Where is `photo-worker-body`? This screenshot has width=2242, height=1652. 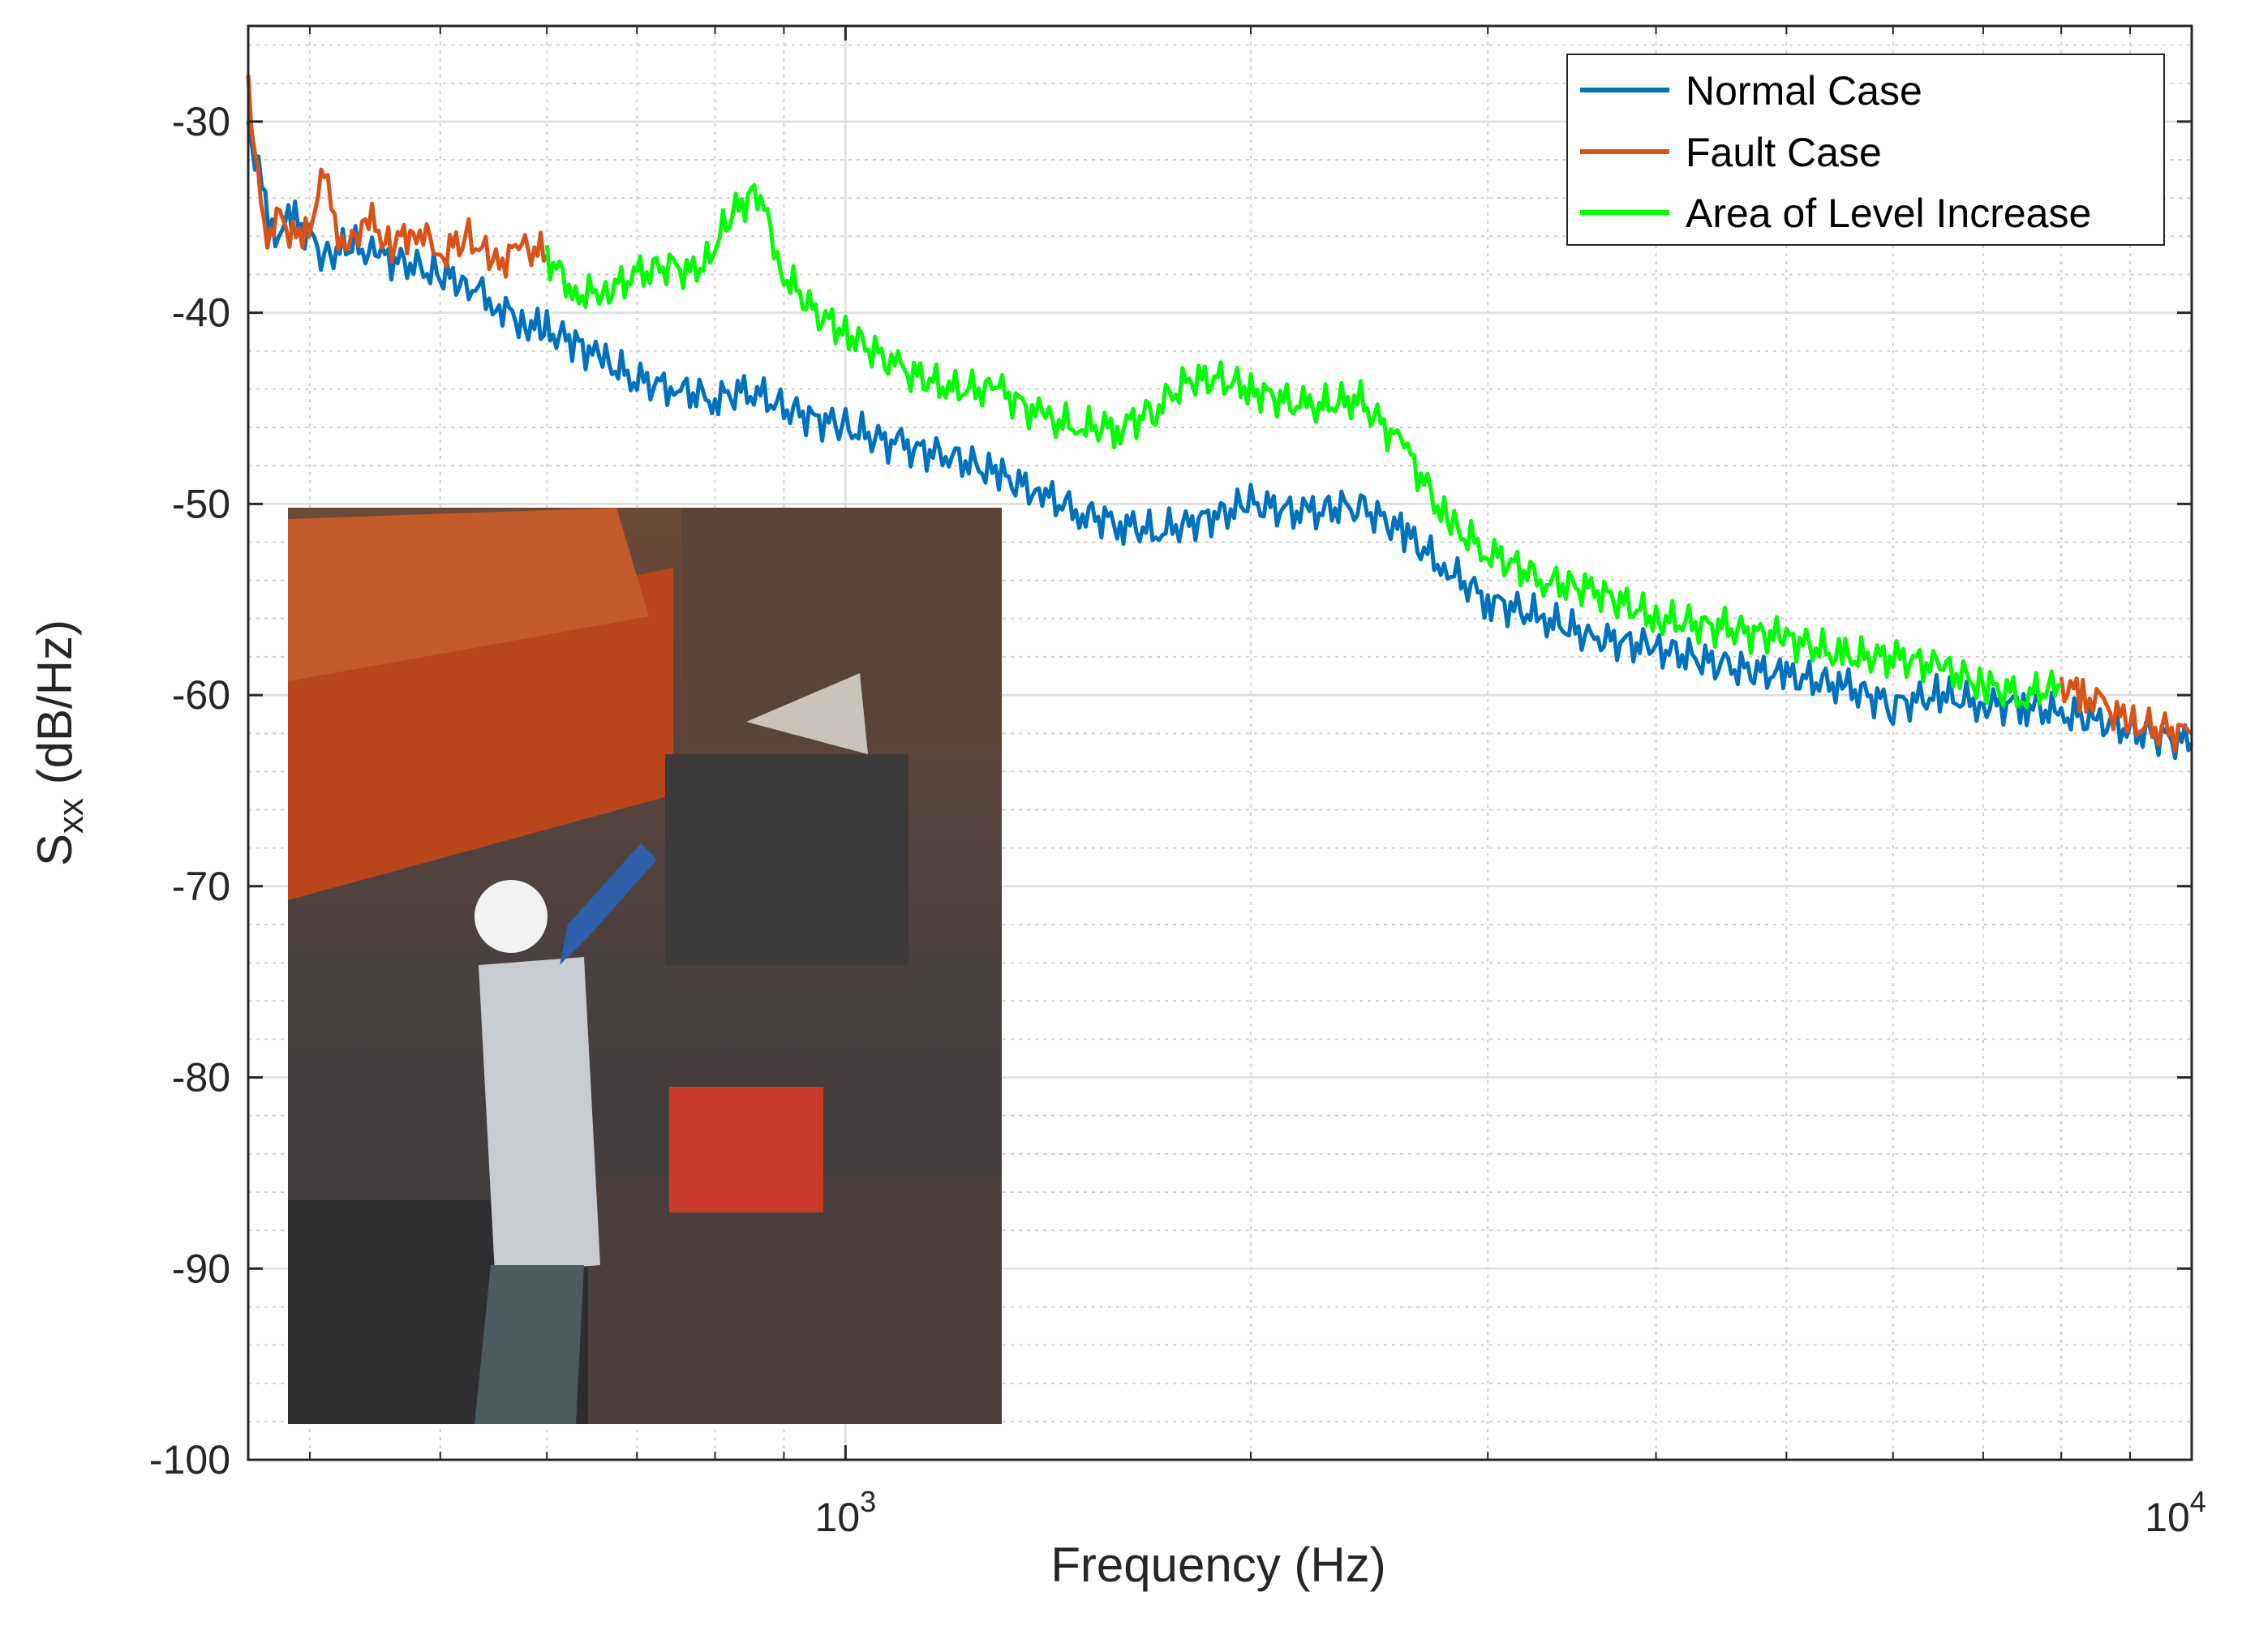
photo-worker-body is located at coordinates (539, 1115).